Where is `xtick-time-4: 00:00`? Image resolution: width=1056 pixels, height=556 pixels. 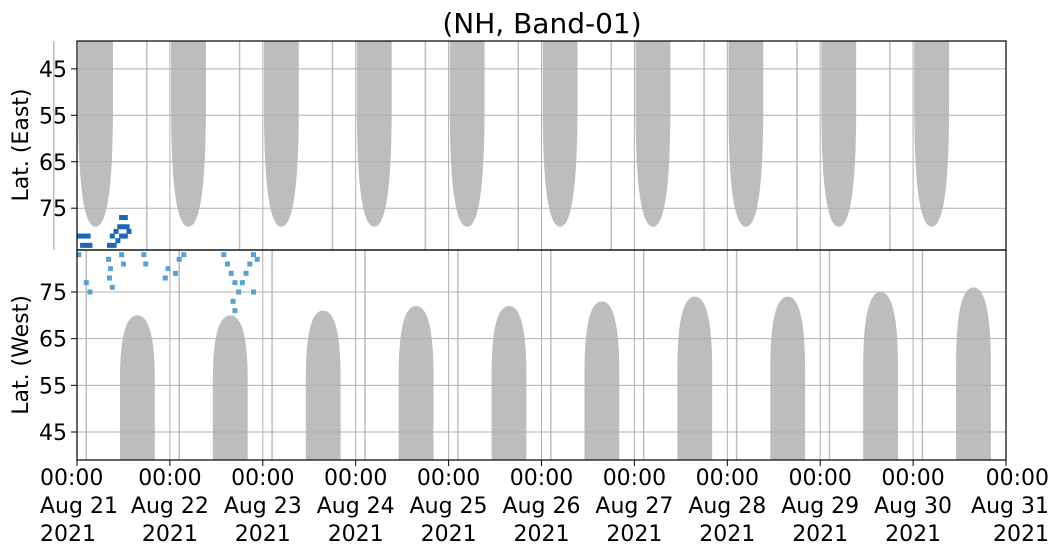
xtick-time-4: 00:00 is located at coordinates (355, 478).